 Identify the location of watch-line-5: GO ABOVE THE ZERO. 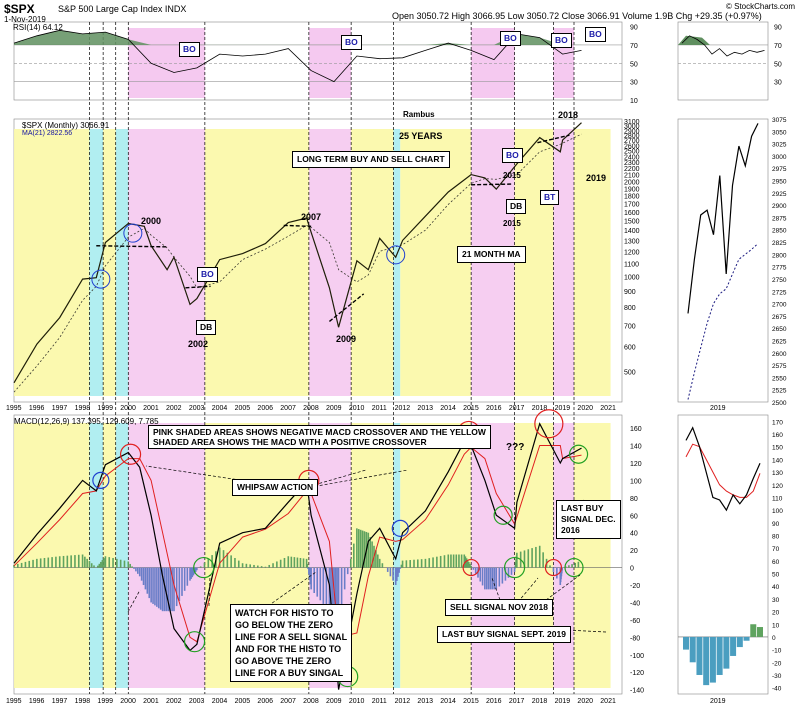
(283, 661).